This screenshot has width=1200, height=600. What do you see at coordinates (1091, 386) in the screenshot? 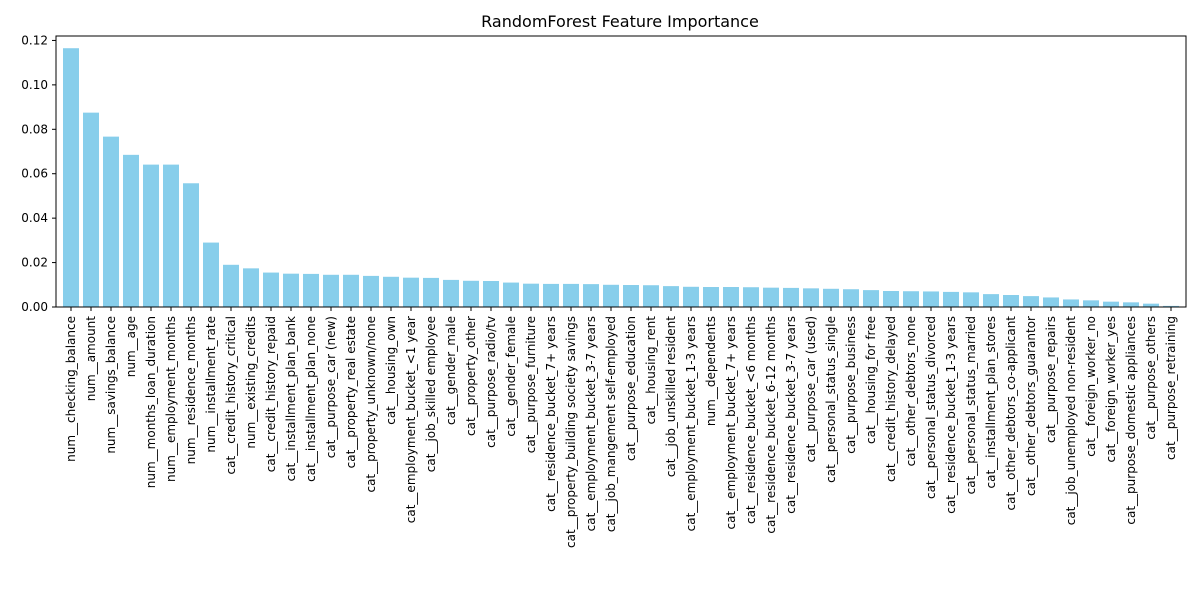
I see `x-tick-label: cat__foreign_worker_no` at bounding box center [1091, 386].